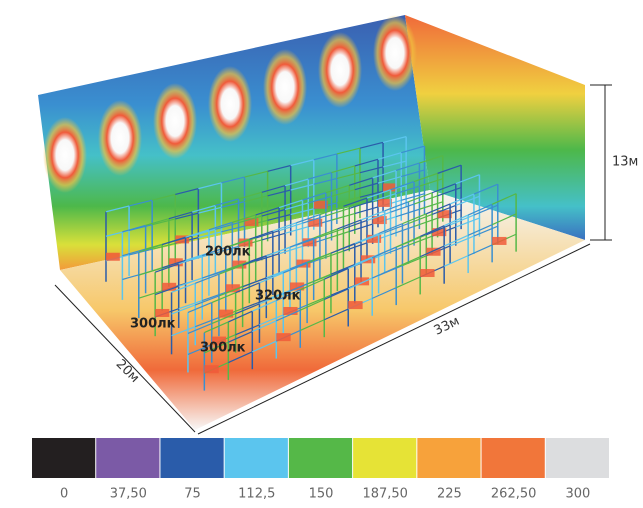  Describe the element at coordinates (223, 348) in the screenshot. I see `lux-label: 300лк` at that location.